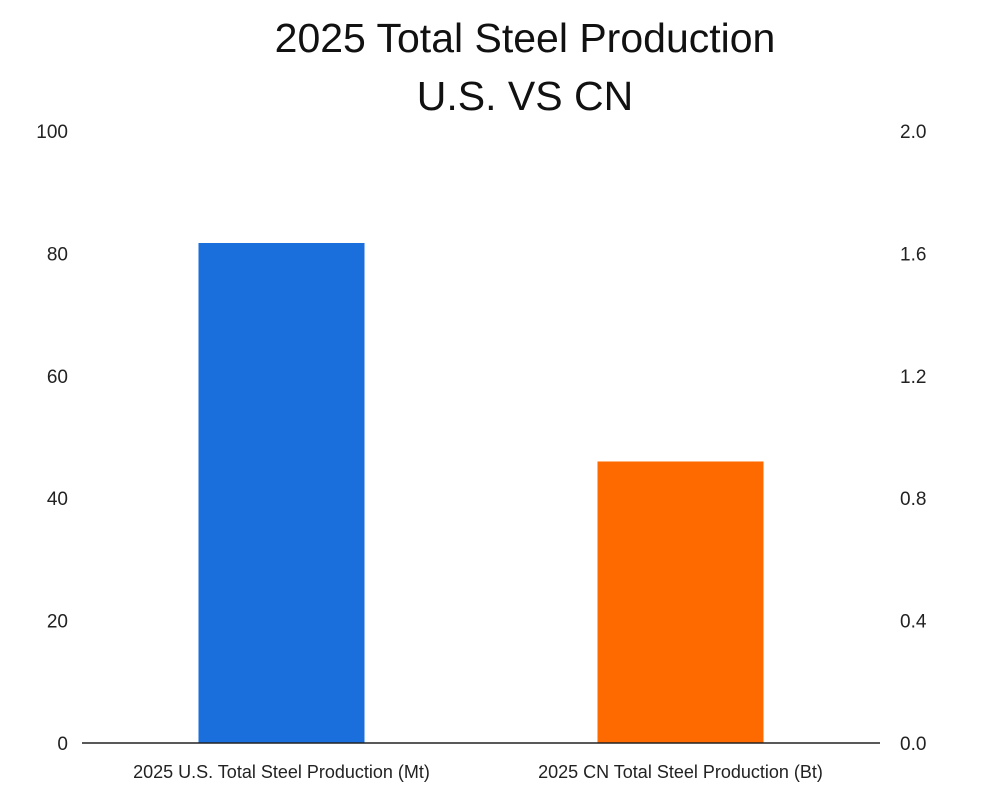 This screenshot has height=794, width=1000. Describe the element at coordinates (281, 772) in the screenshot. I see `category-label: 2025 U.S. Total Steel Production (Mt)` at that location.